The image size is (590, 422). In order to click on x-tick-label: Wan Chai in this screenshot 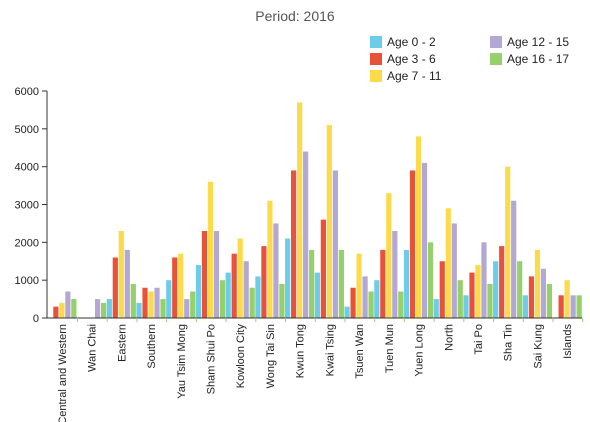, I will do `click(93, 348)`.